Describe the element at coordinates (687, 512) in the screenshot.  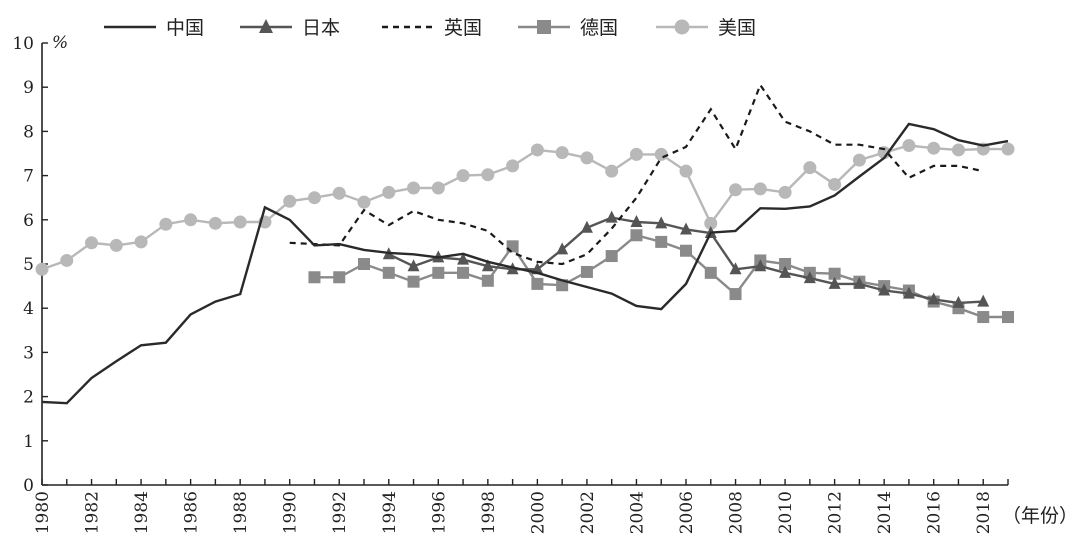
I see `x-tick-label: 2006` at that location.